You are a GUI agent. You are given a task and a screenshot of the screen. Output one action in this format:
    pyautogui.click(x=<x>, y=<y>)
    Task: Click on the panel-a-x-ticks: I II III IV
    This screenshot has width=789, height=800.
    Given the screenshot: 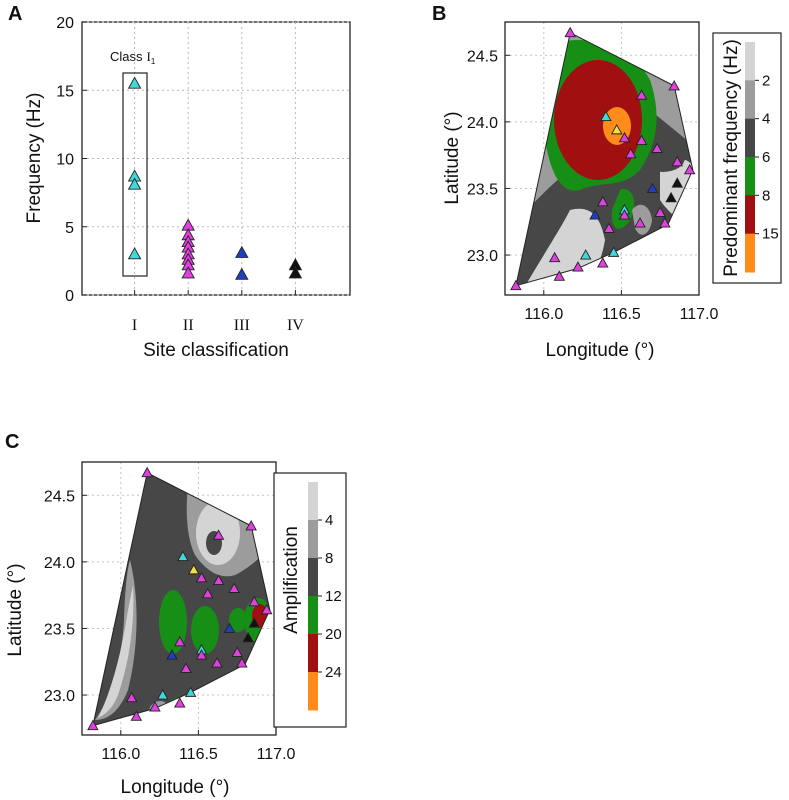 What is the action you would take?
    pyautogui.click(x=218, y=312)
    